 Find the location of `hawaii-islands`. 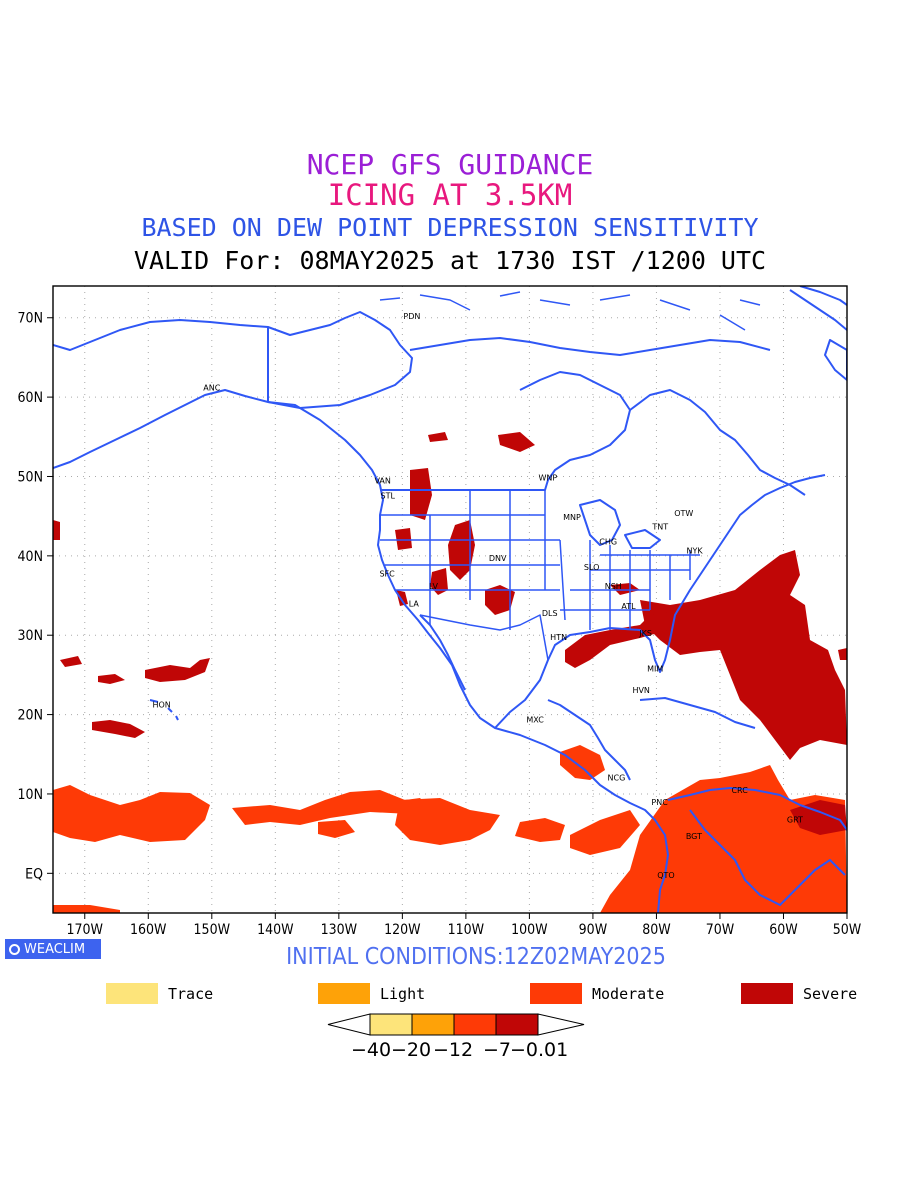

hawaii-islands is located at coordinates (164, 710).